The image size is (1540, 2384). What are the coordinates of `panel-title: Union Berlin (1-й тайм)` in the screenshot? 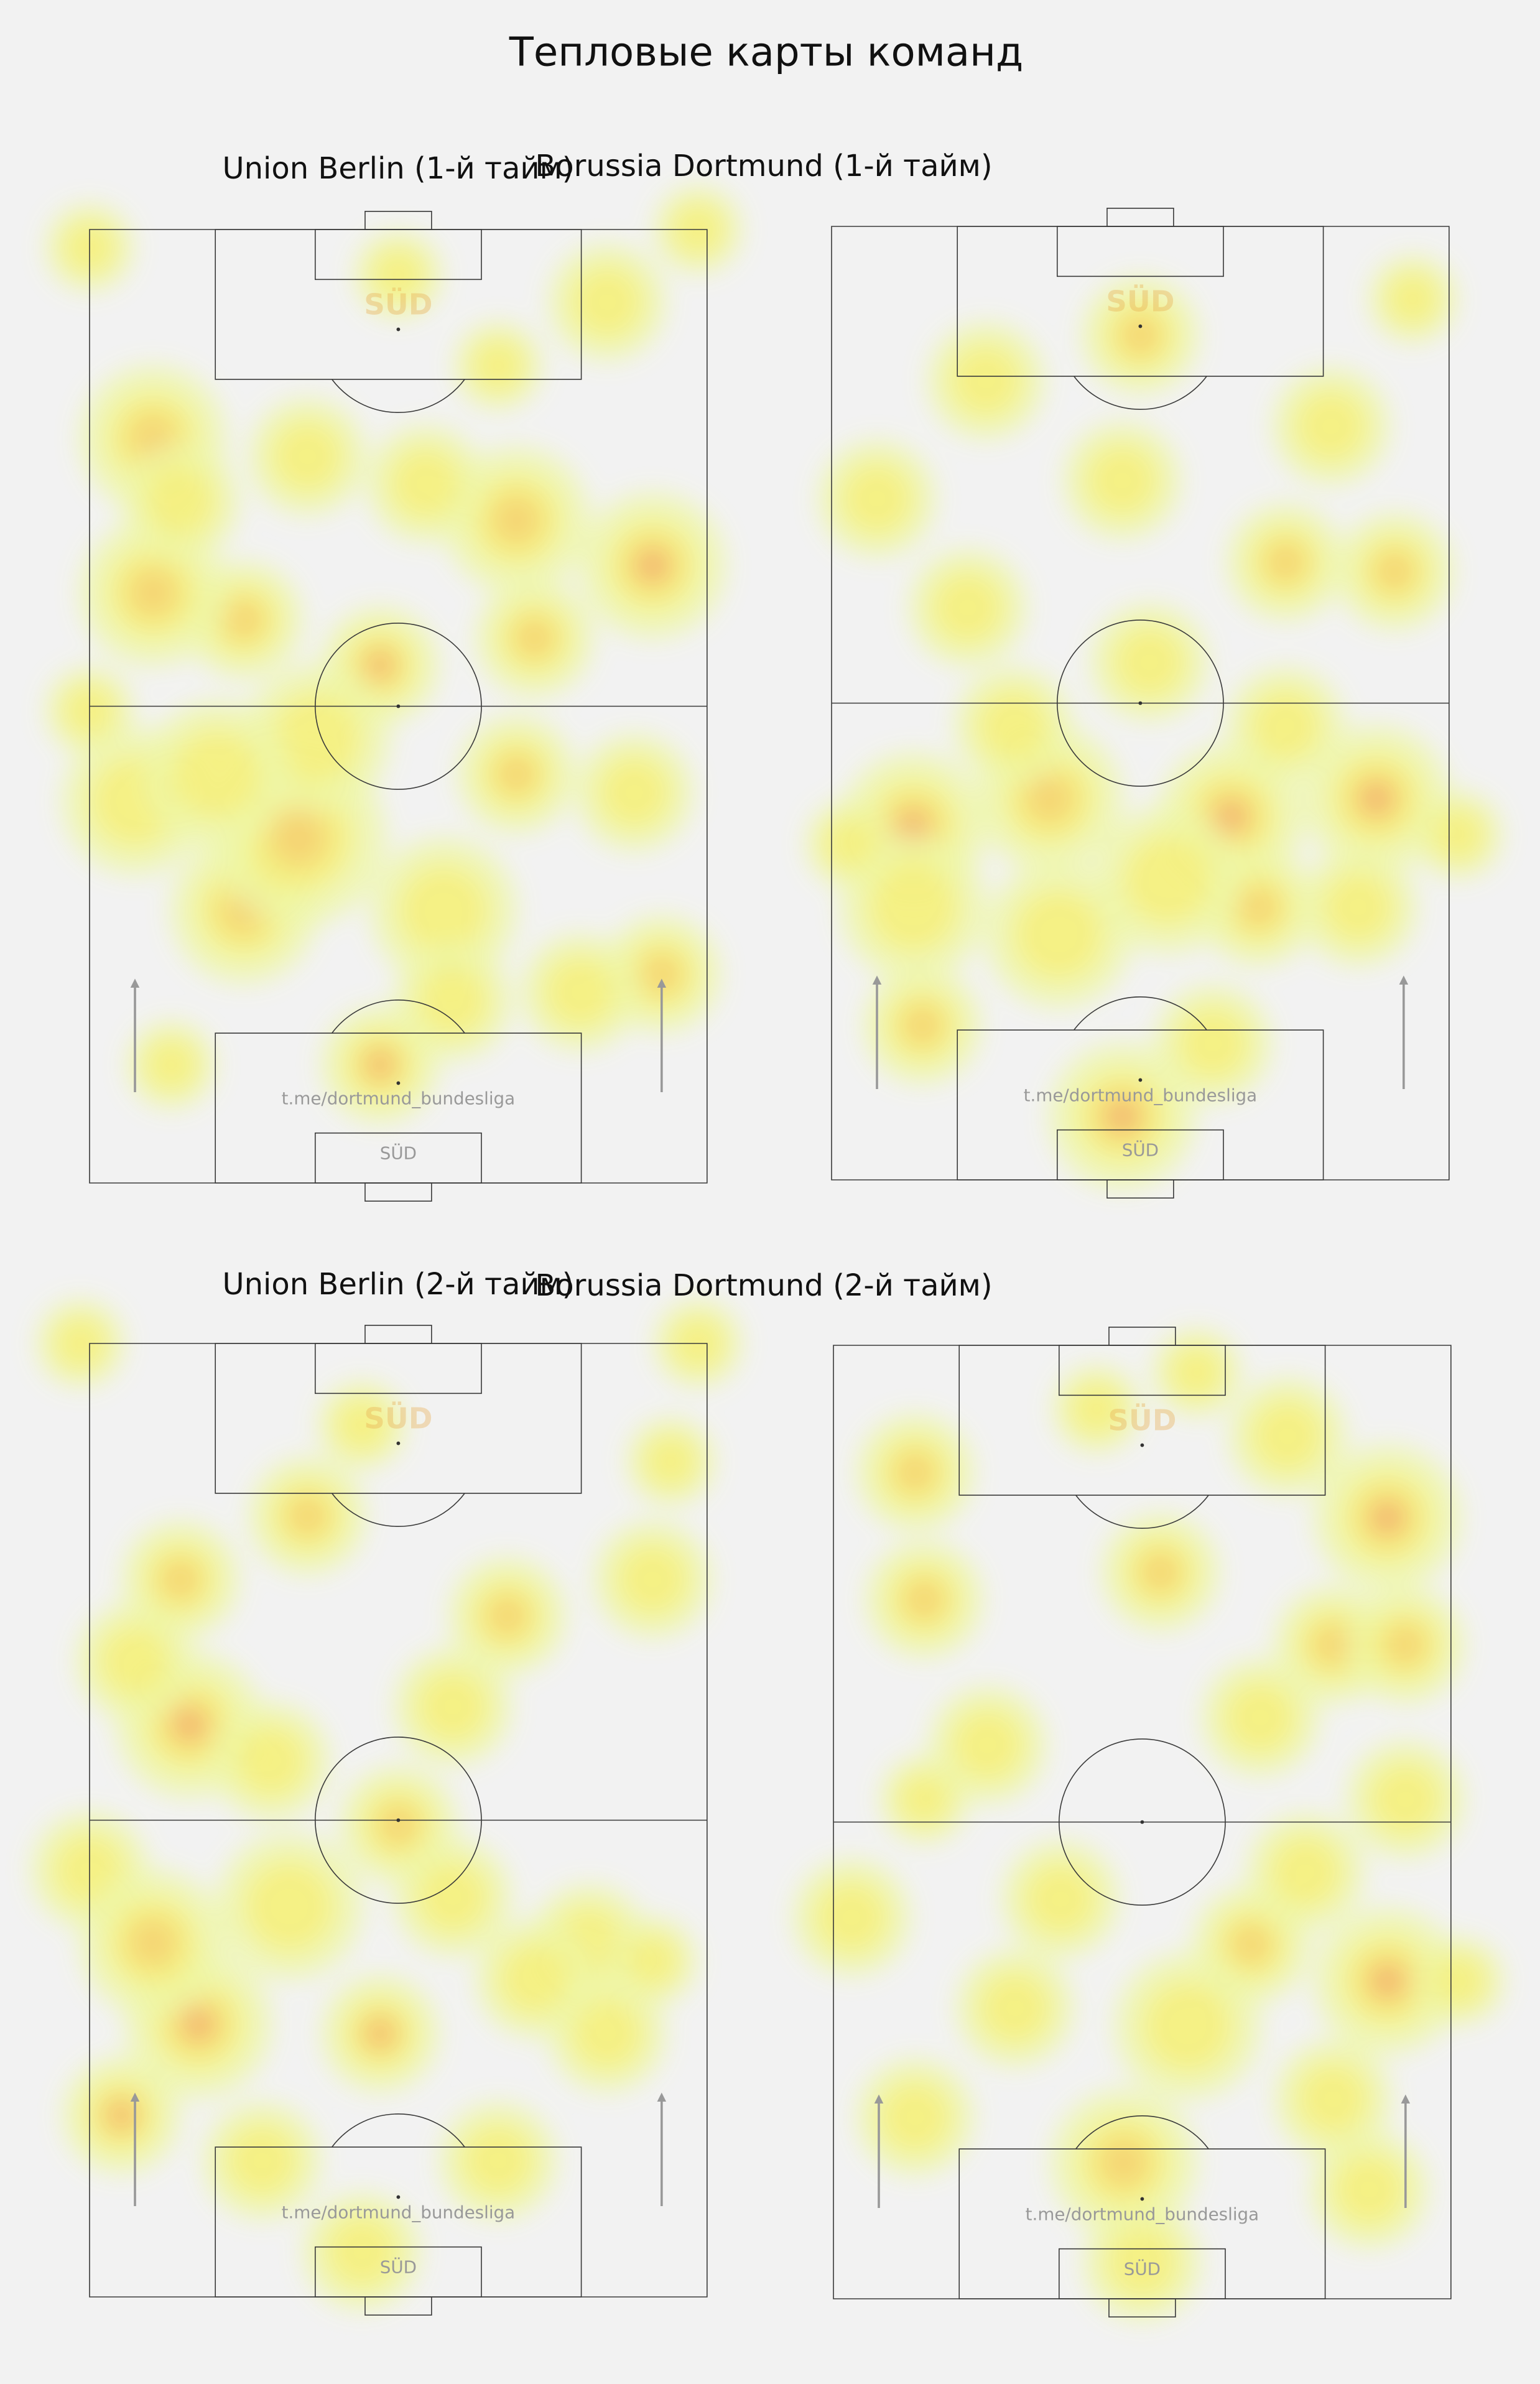 It's located at (398, 169).